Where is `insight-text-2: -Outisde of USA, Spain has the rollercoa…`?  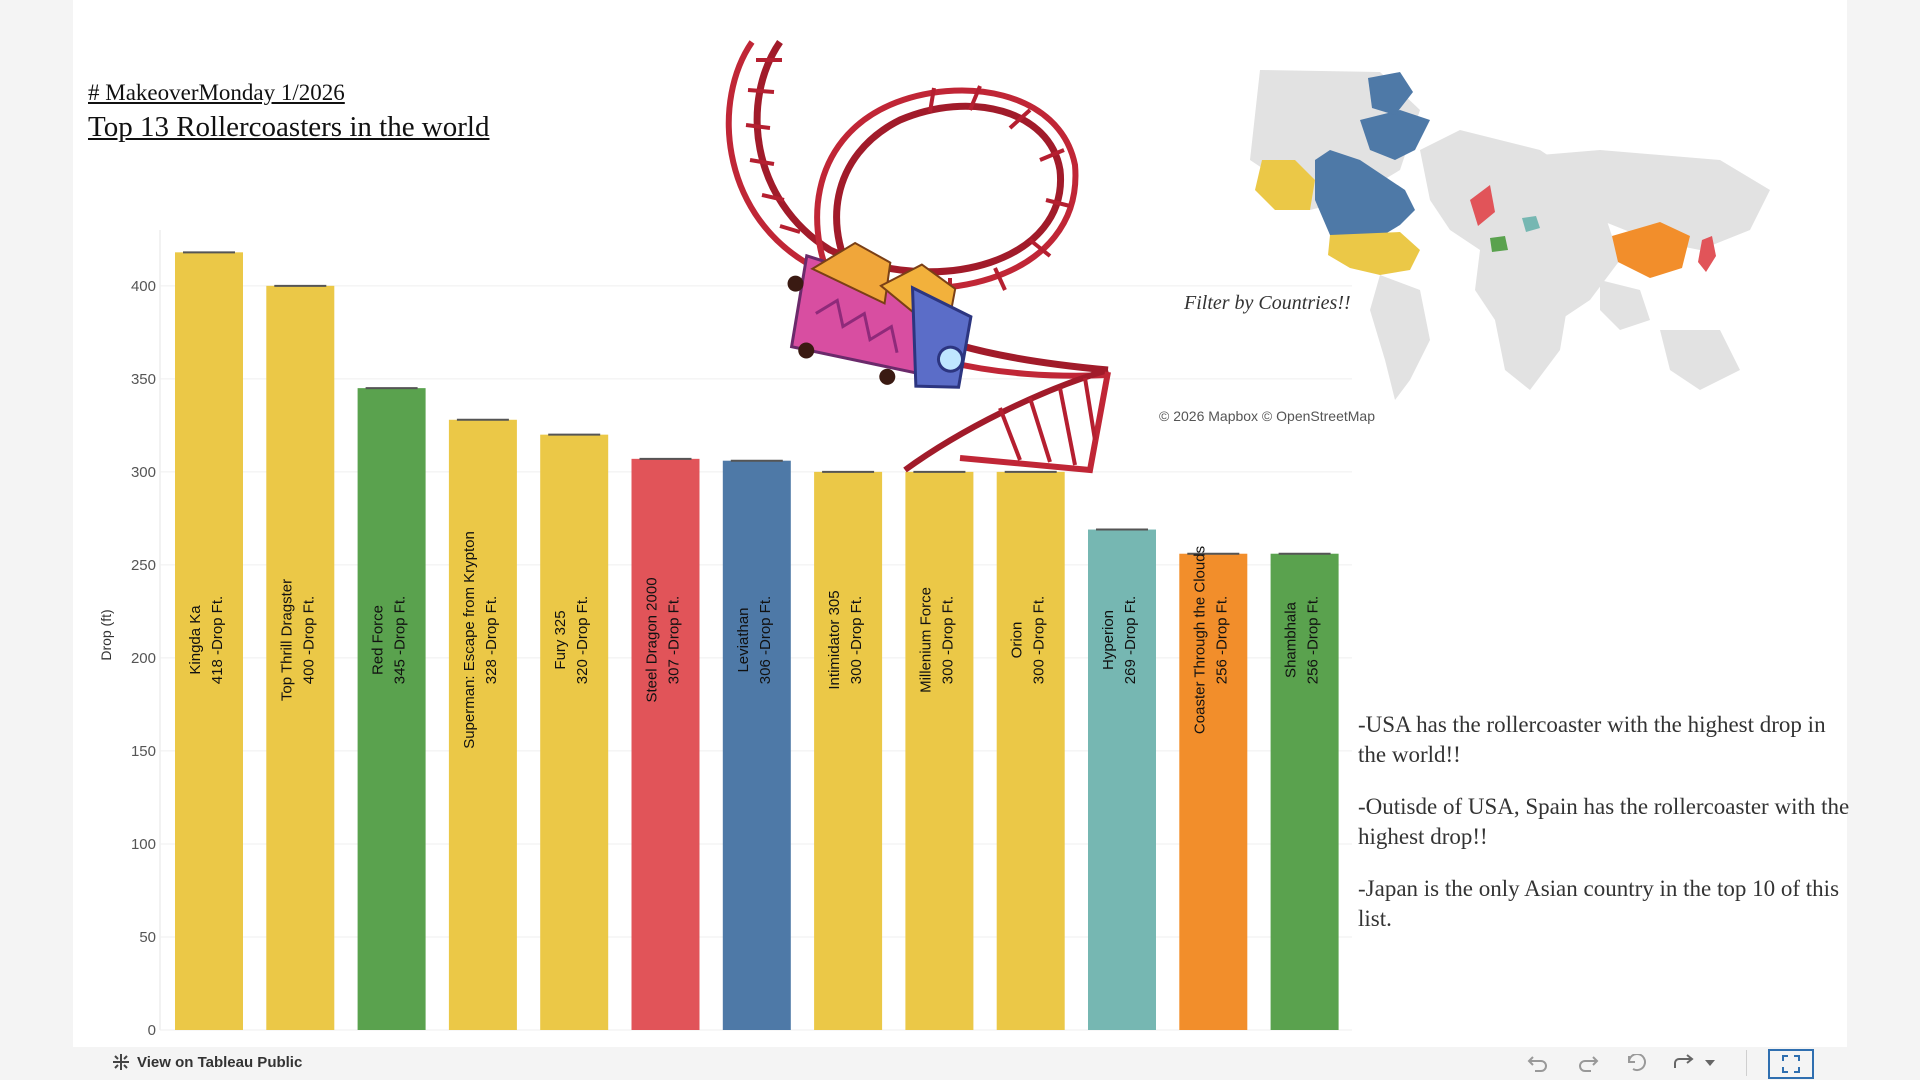
insight-text-2: -Outisde of USA, Spain has the rollercoa… is located at coordinates (1604, 821).